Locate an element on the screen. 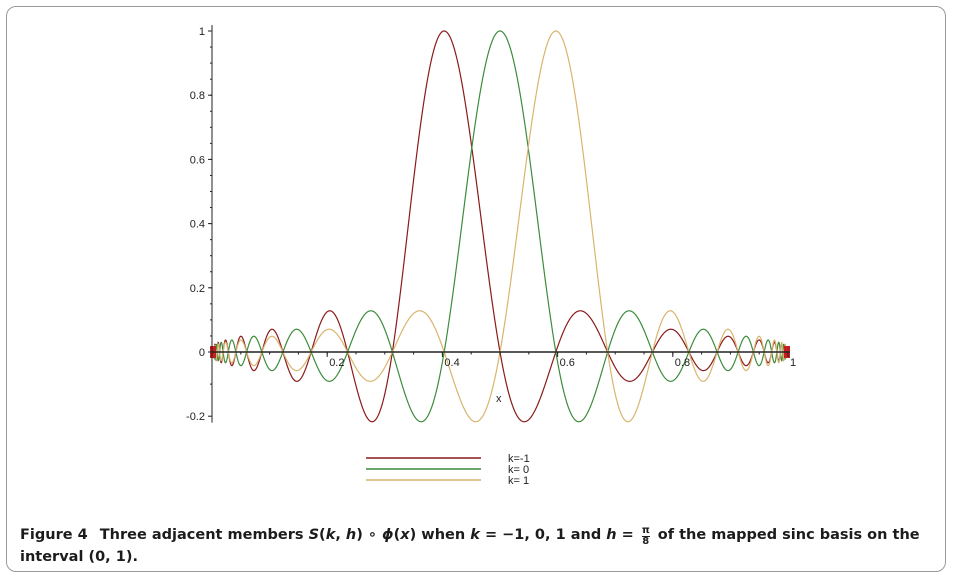 This screenshot has width=954, height=581. y-tick-label: 0.2 is located at coordinates (197, 289).